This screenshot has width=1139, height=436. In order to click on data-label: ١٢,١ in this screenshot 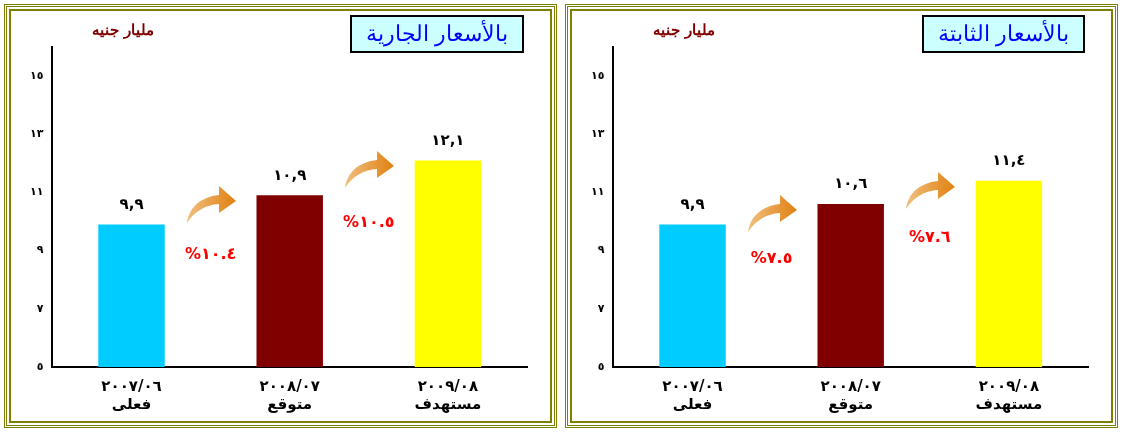, I will do `click(448, 139)`.